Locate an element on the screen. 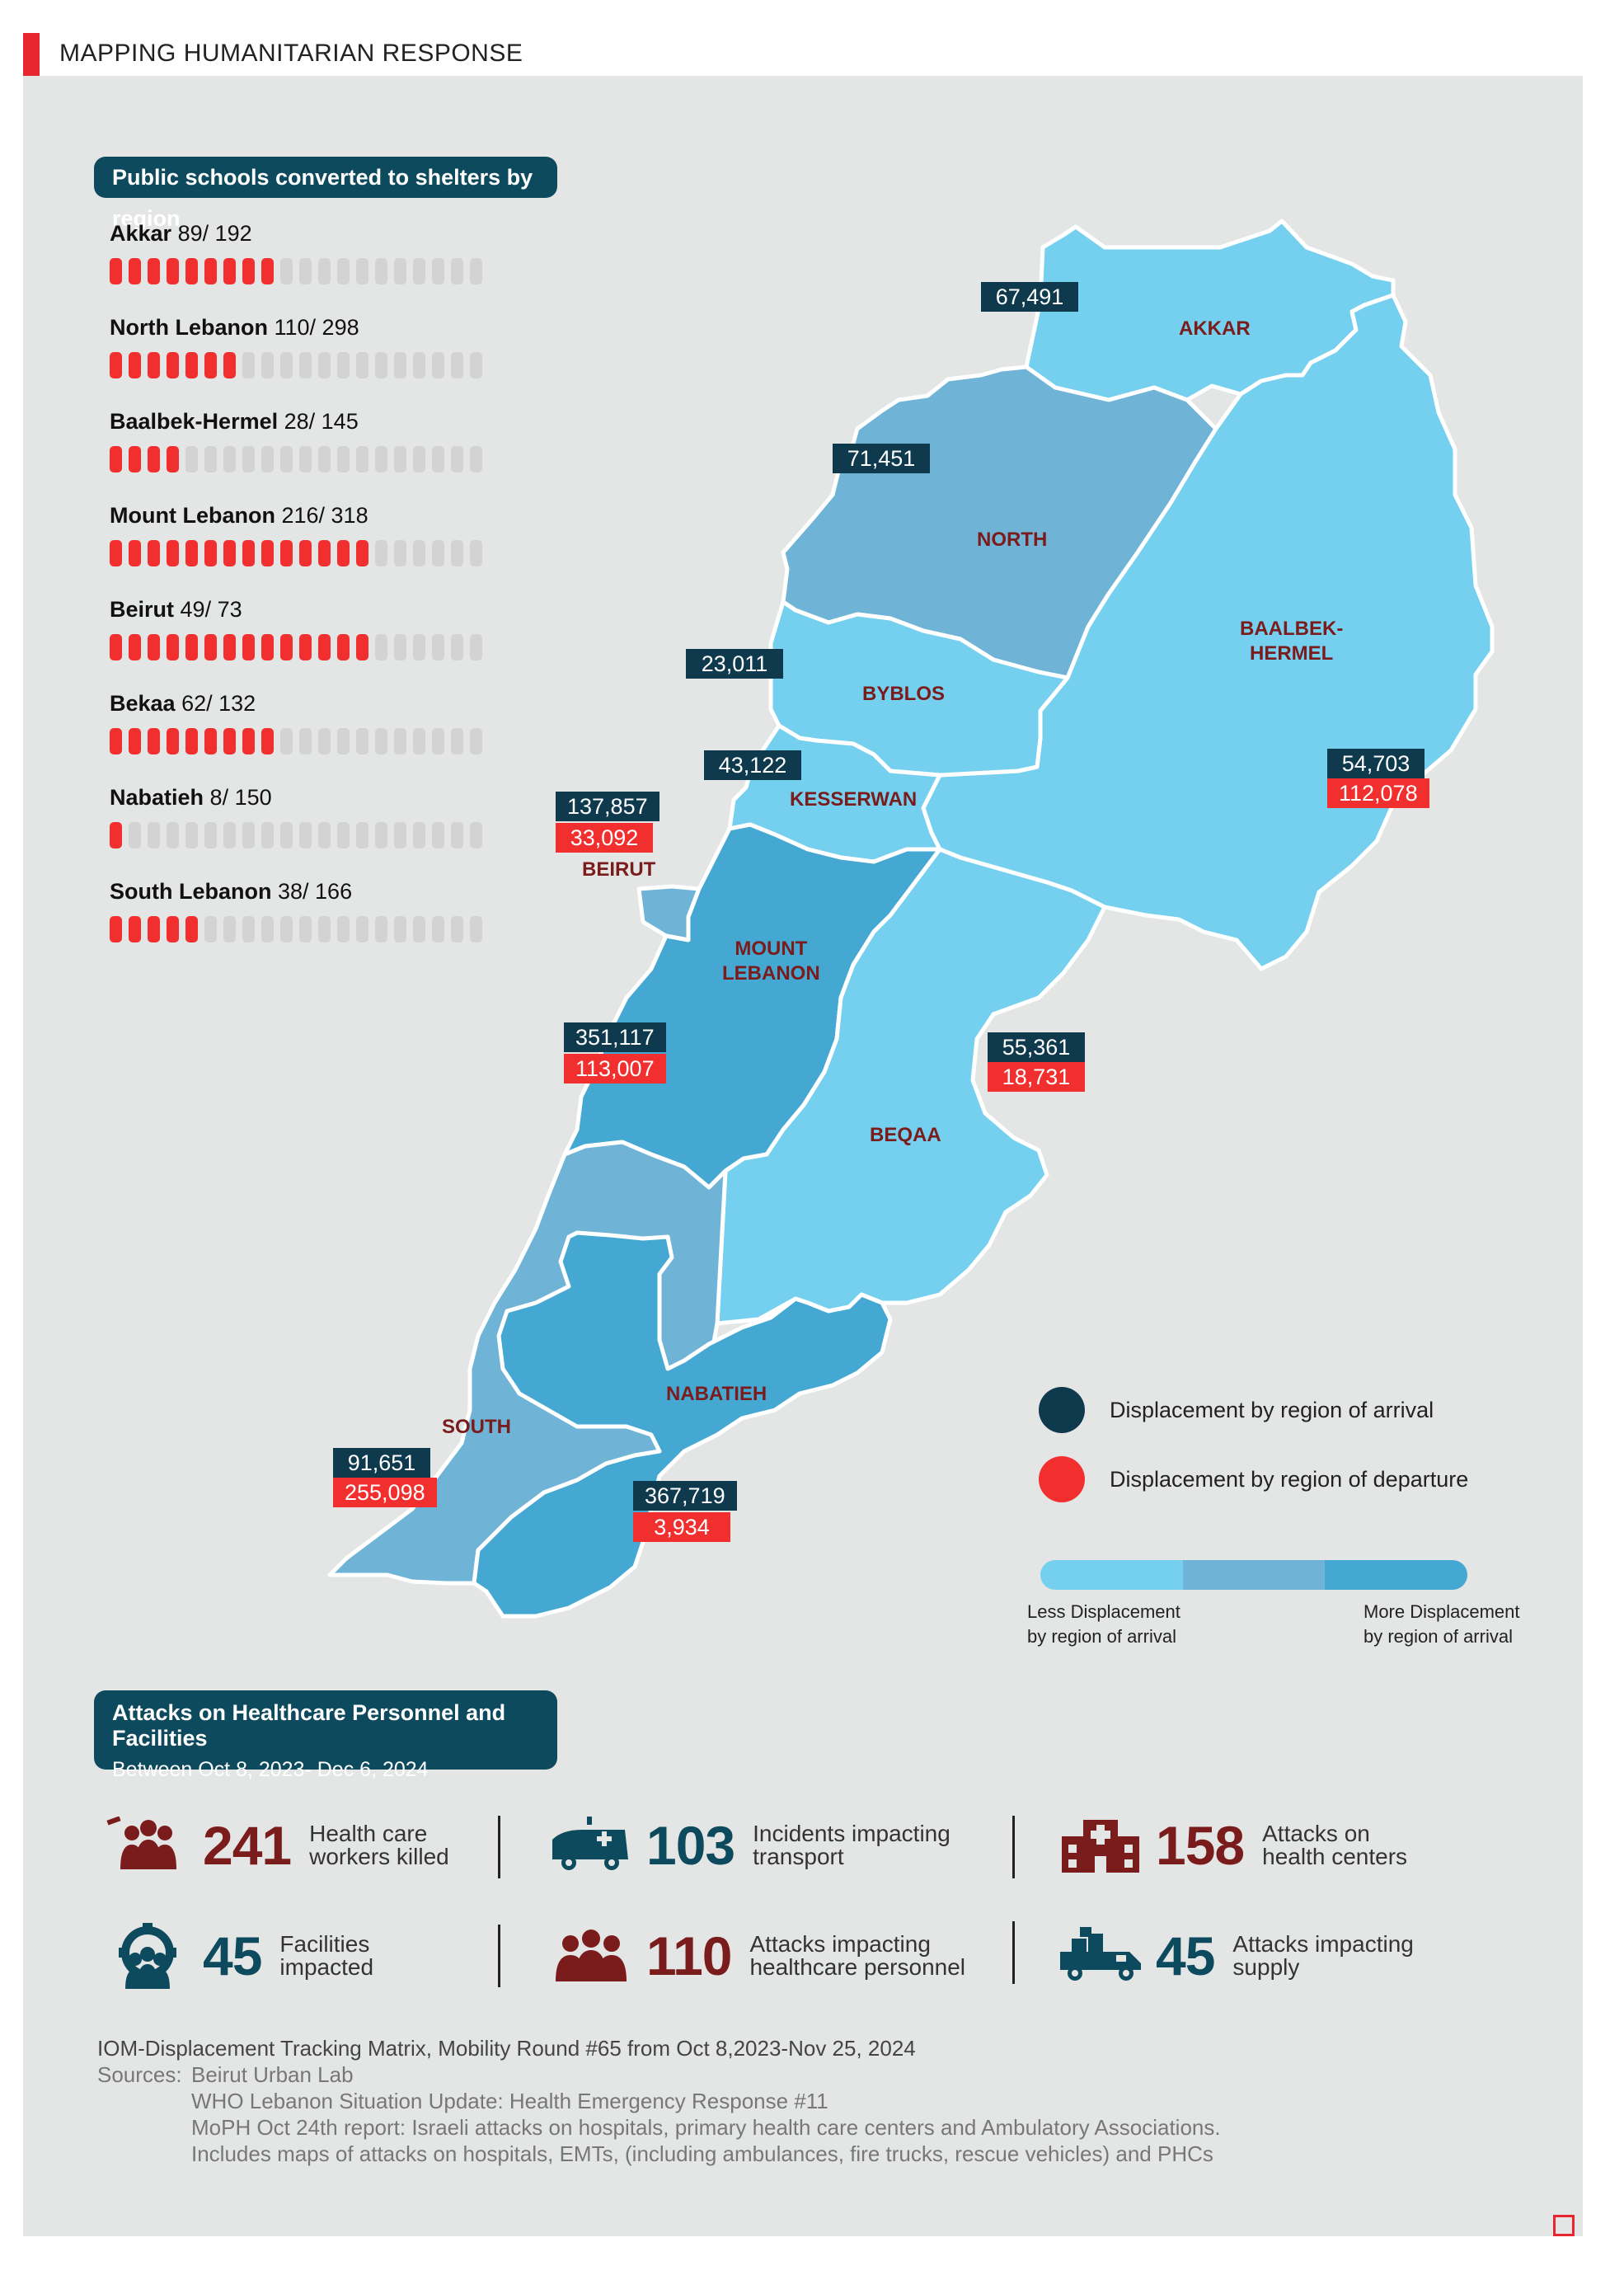  personnel-icon is located at coordinates (591, 1956).